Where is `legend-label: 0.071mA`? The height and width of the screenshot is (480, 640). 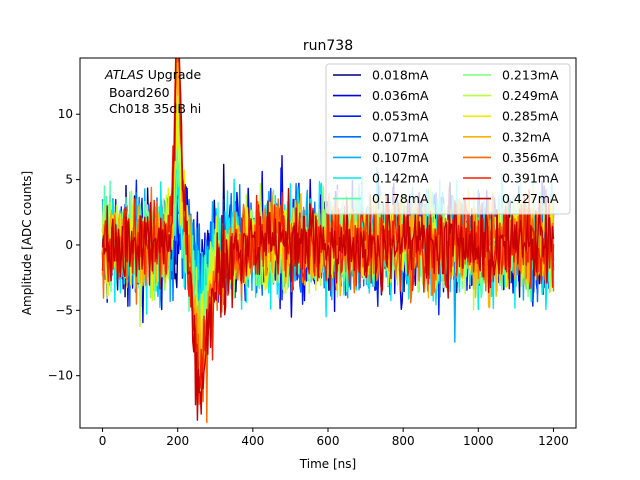 legend-label: 0.071mA is located at coordinates (400, 136).